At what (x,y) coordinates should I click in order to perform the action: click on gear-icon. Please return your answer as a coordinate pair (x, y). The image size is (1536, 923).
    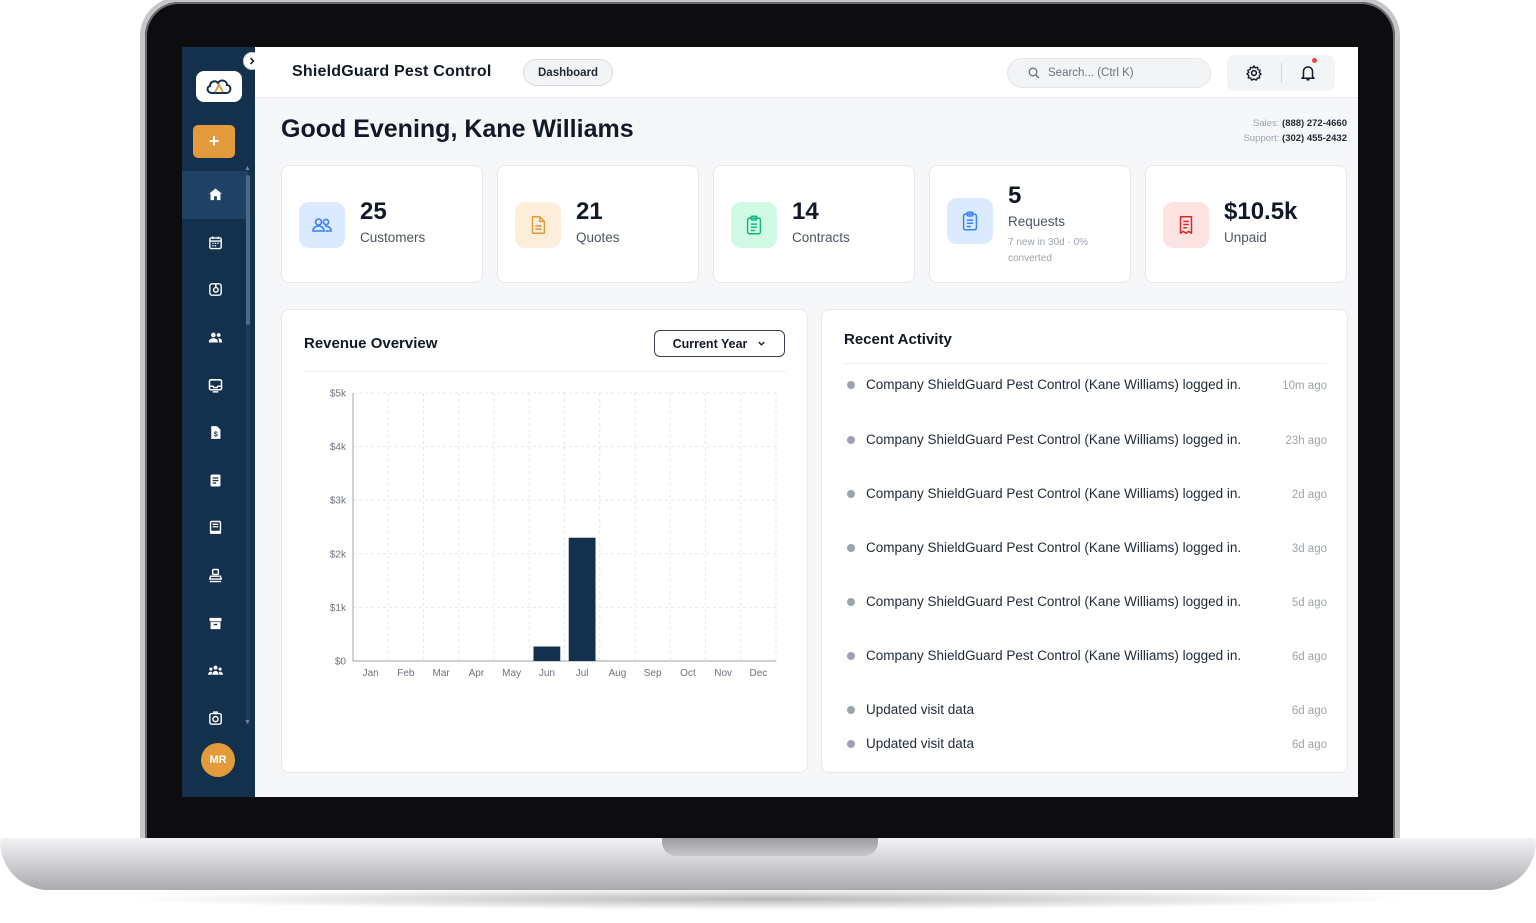
    Looking at the image, I should click on (1253, 73).